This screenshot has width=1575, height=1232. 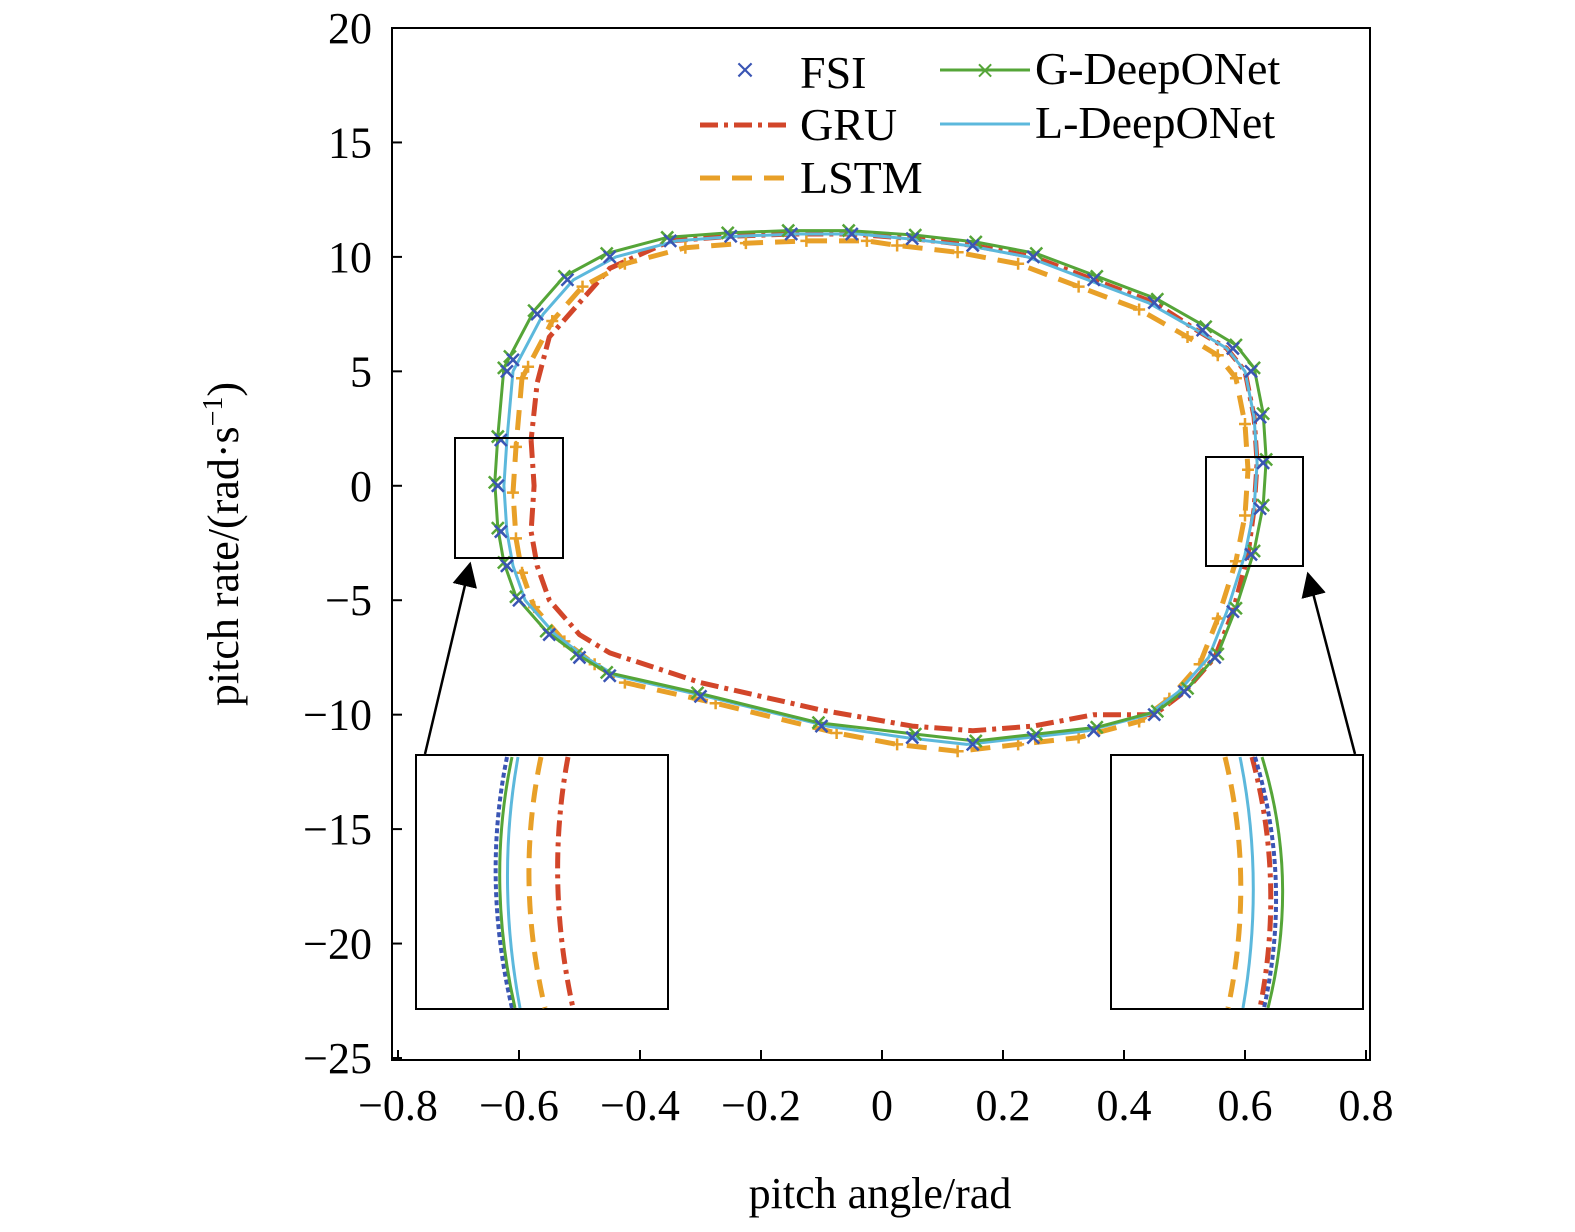 What do you see at coordinates (798, 124) in the screenshot?
I see `legend-item-gru: GRU` at bounding box center [798, 124].